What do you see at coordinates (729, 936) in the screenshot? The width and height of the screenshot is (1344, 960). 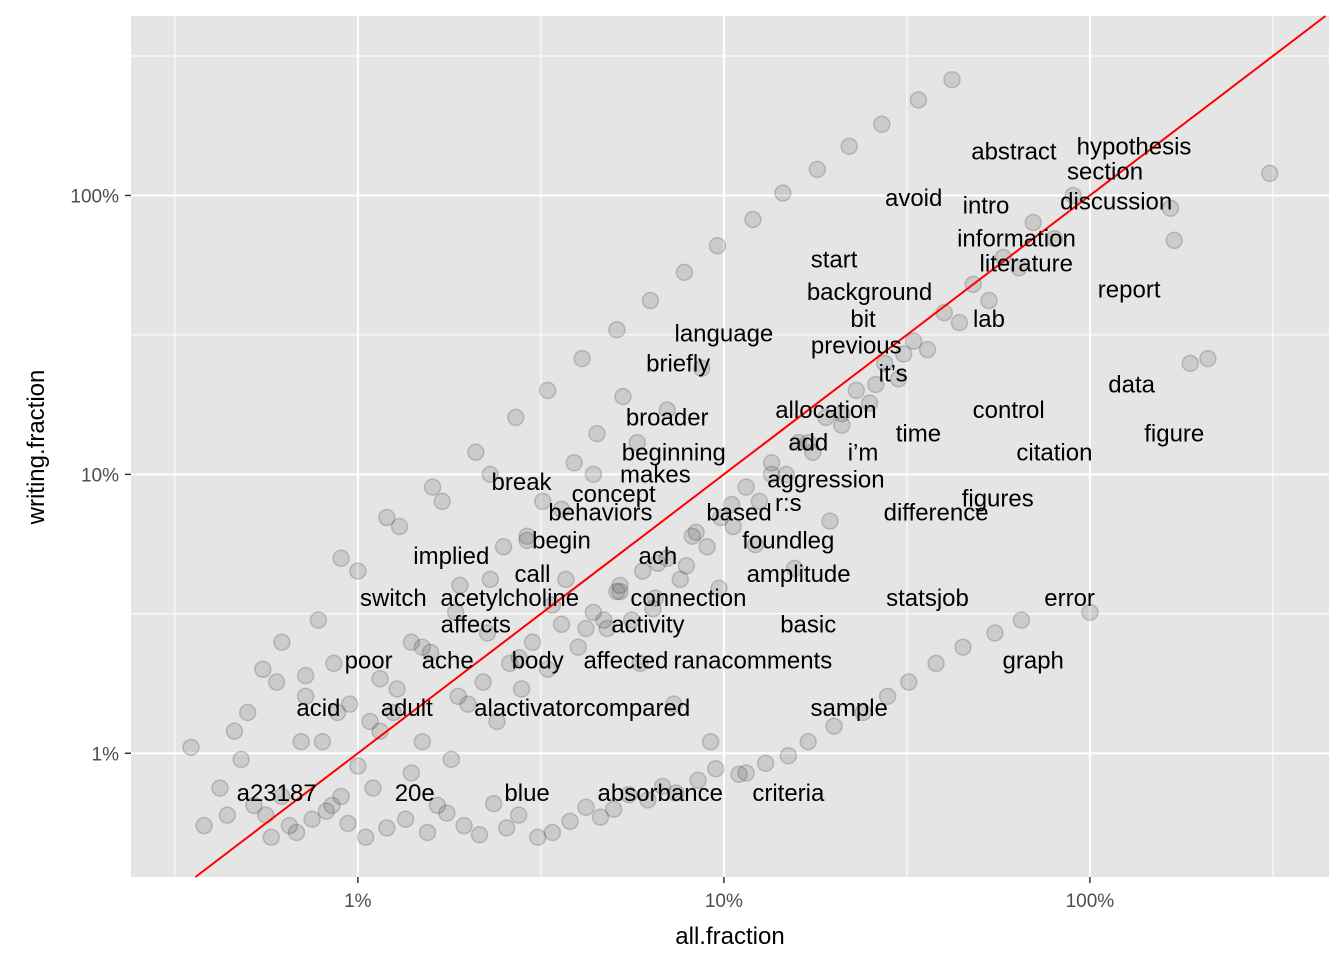 I see `x-axis-title: all.fraction` at bounding box center [729, 936].